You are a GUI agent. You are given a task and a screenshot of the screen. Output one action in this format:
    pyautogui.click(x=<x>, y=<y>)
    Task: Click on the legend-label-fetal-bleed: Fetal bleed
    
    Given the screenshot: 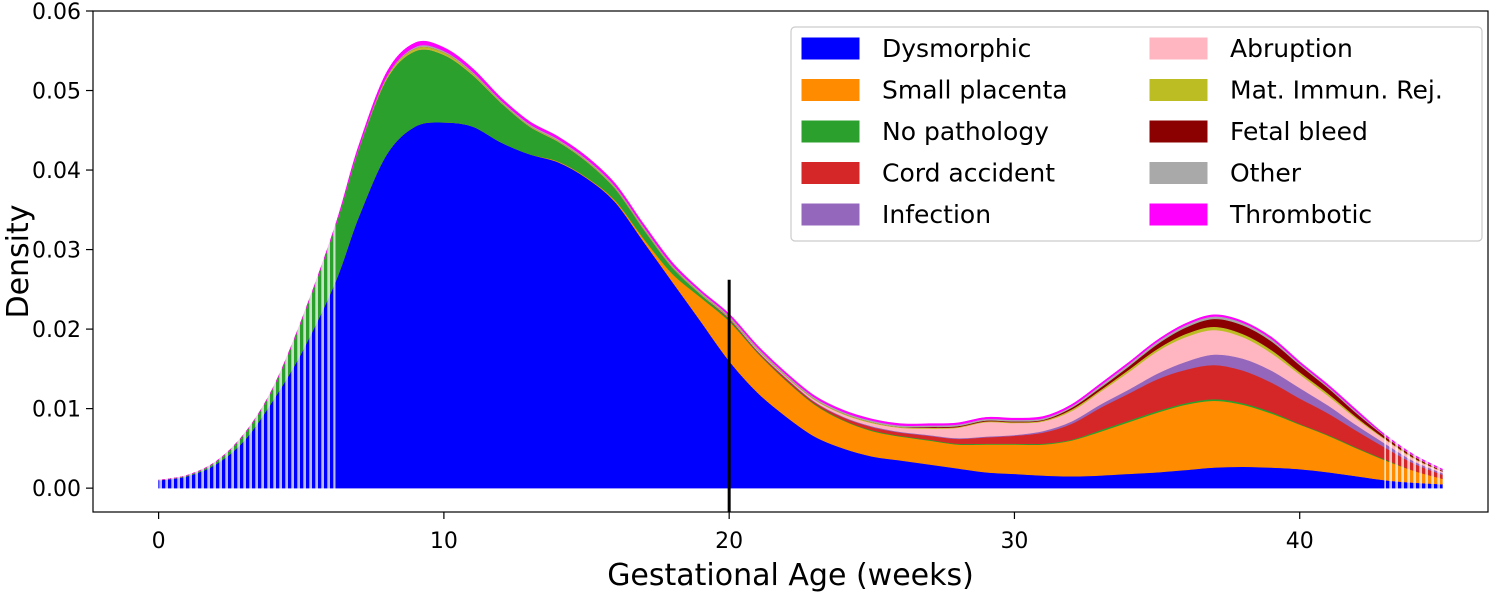 What is the action you would take?
    pyautogui.click(x=1299, y=131)
    